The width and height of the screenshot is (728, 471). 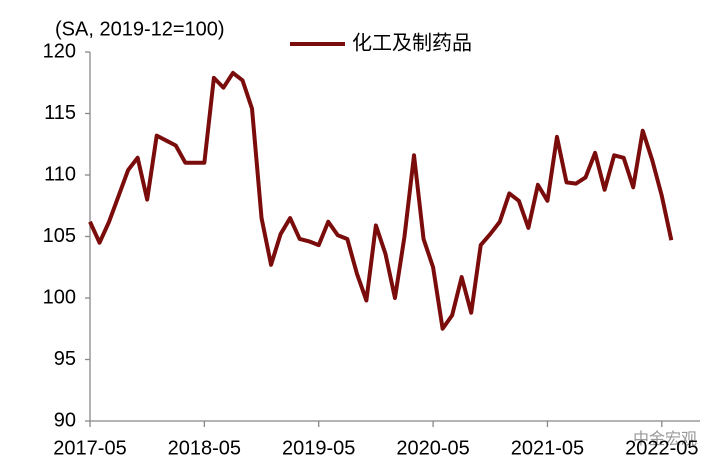 What do you see at coordinates (547, 448) in the screenshot?
I see `x-tick-label: 2021-05` at bounding box center [547, 448].